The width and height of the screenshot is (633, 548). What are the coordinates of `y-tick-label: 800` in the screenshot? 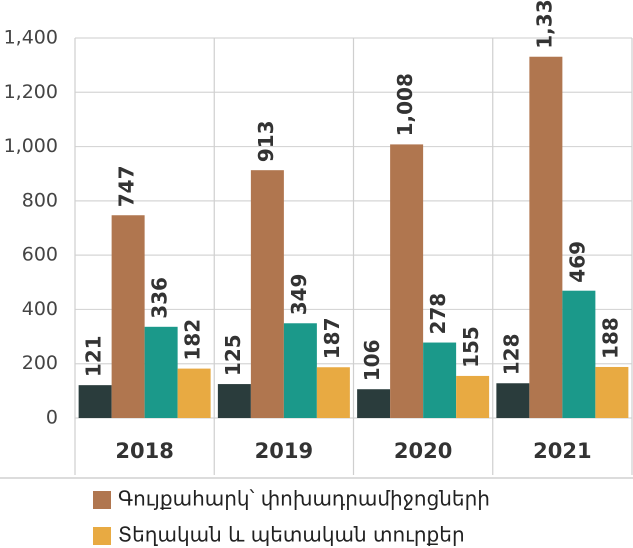 It's located at (40, 200).